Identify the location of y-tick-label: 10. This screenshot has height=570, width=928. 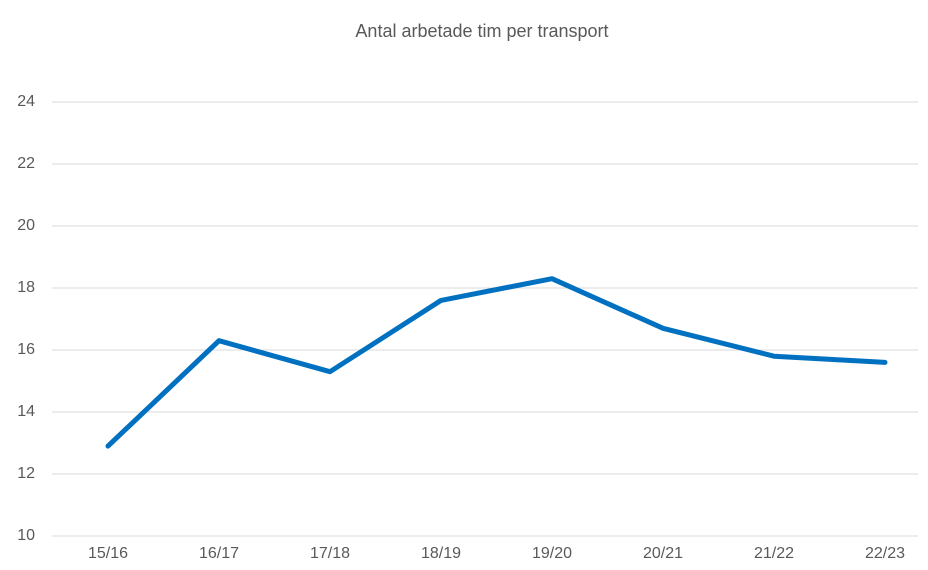
(26, 535).